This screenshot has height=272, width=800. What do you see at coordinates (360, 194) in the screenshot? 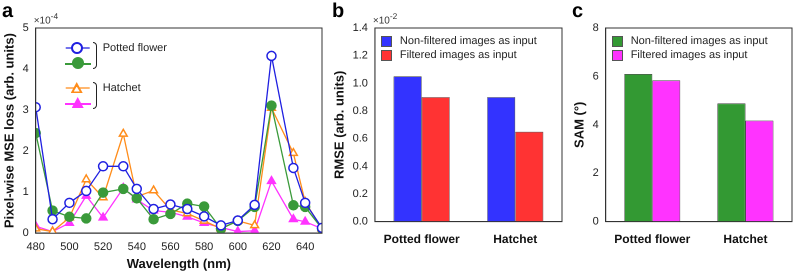
I see `y-tick-label: 0.2` at bounding box center [360, 194].